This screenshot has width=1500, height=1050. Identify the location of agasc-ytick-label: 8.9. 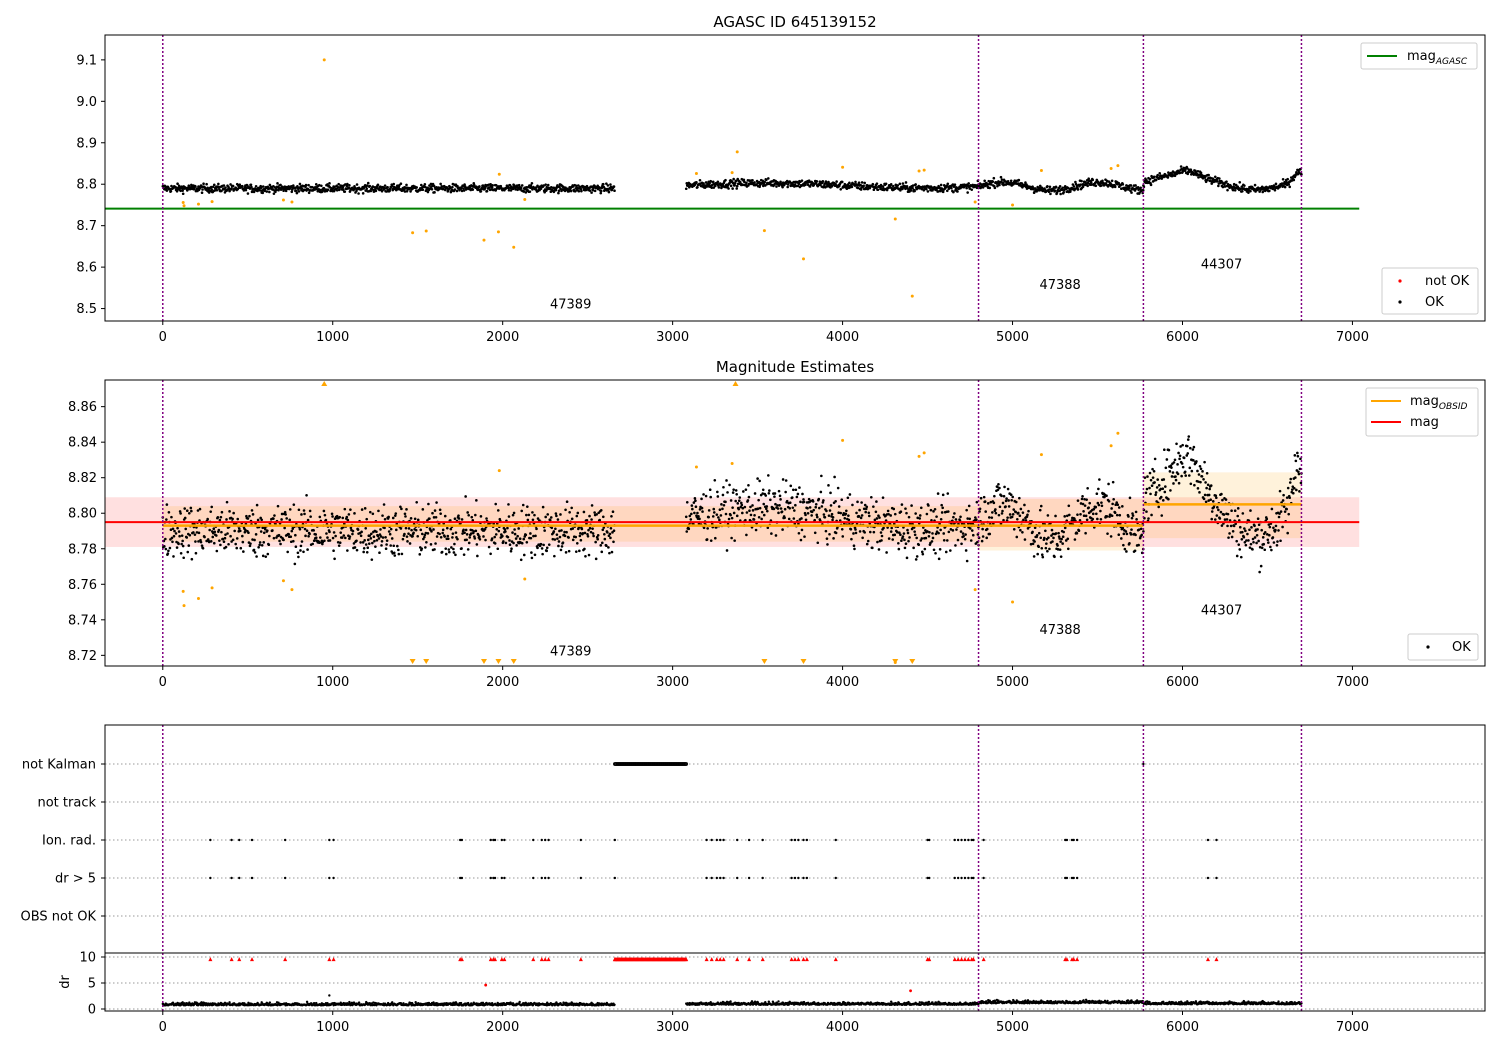
(86, 143).